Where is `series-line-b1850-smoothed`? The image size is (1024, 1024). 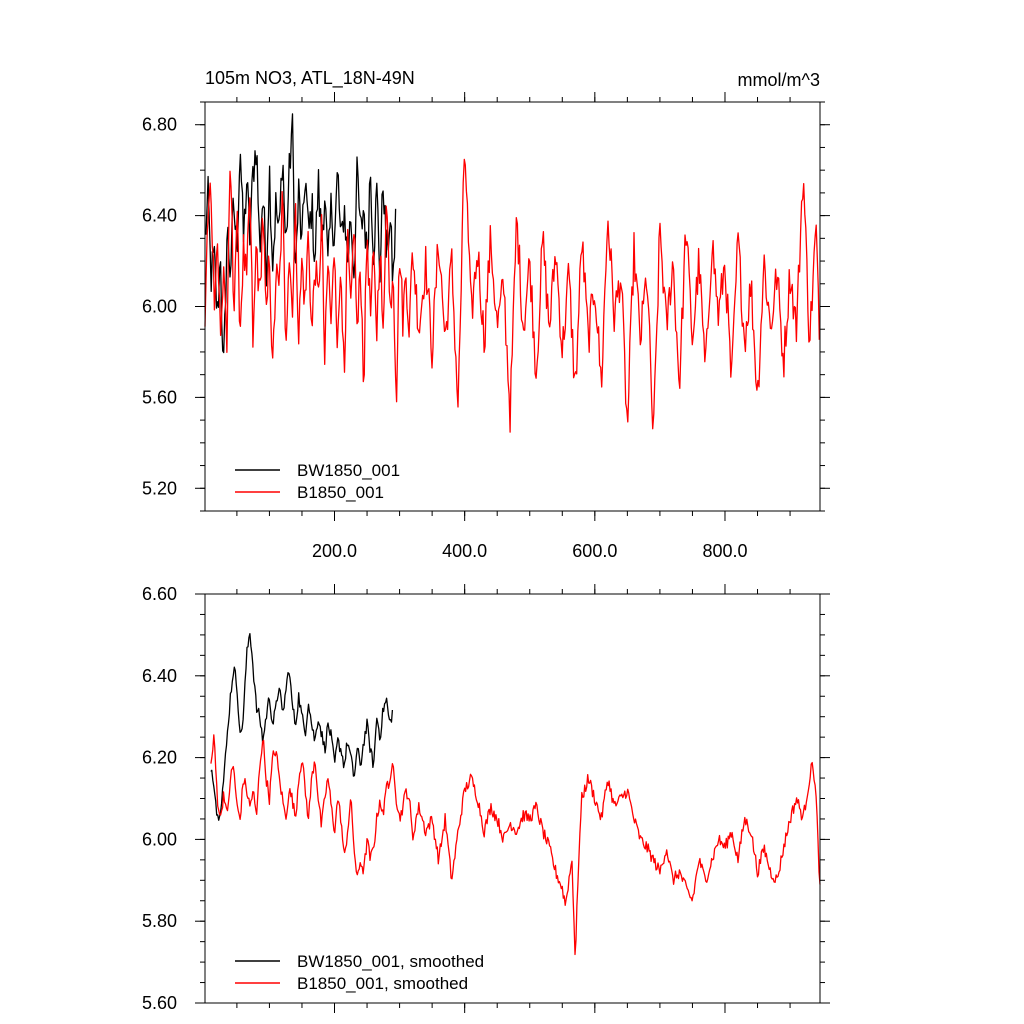 series-line-b1850-smoothed is located at coordinates (515, 845).